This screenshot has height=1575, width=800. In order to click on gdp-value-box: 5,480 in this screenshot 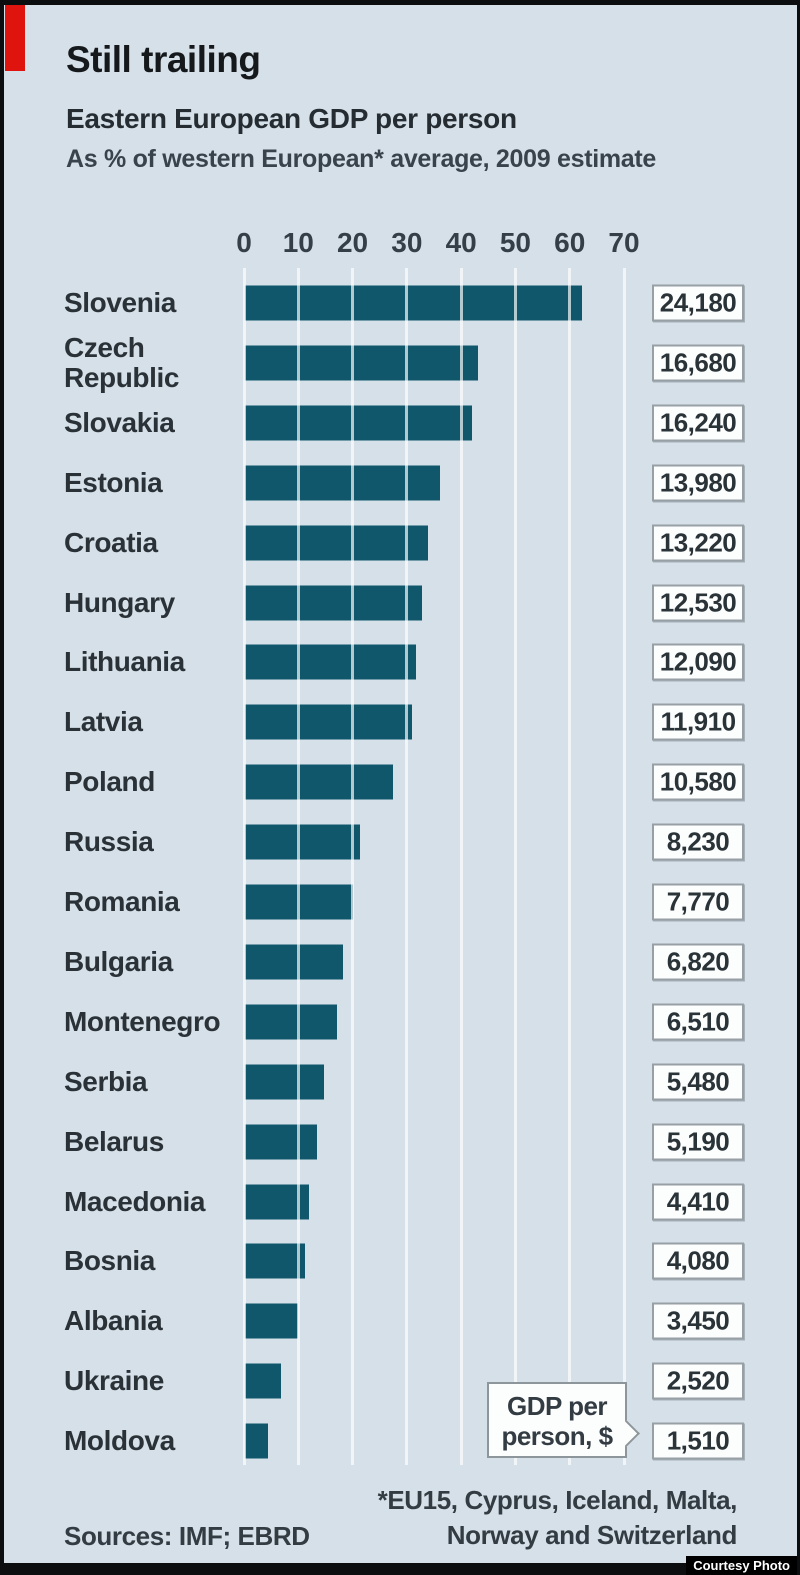, I will do `click(698, 1082)`.